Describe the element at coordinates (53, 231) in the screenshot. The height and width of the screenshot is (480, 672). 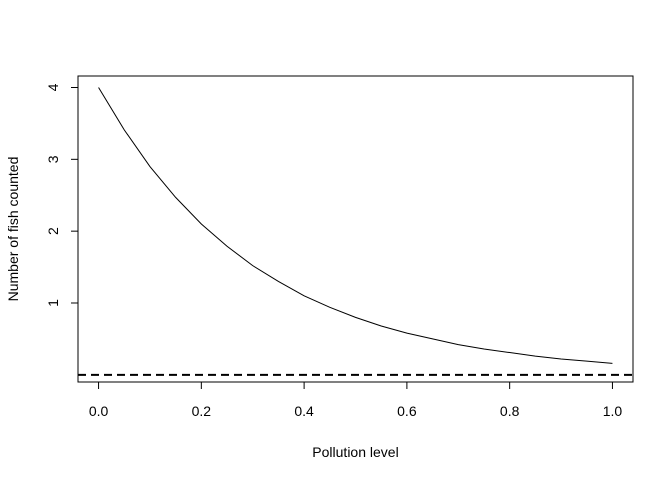
I see `y-tick-label: 2` at that location.